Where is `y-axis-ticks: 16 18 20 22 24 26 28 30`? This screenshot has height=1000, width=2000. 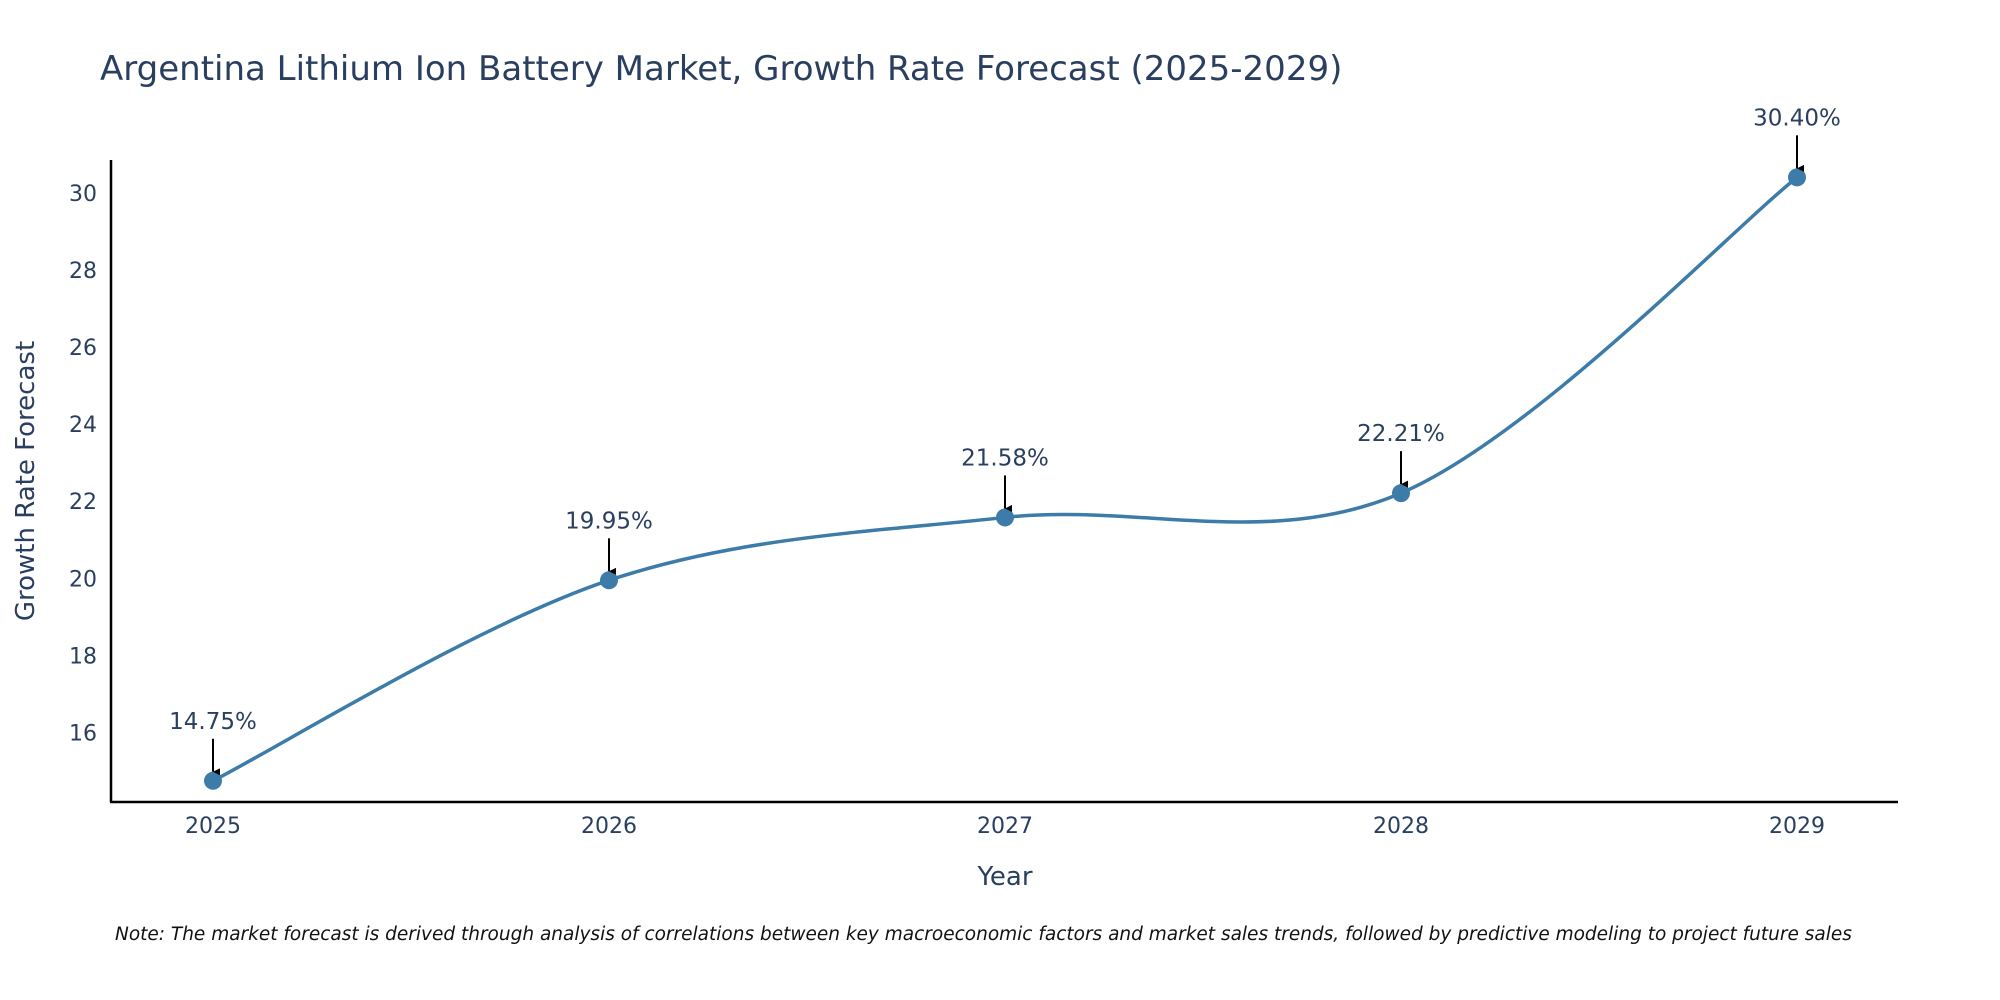
y-axis-ticks: 16 18 20 22 24 26 28 30 is located at coordinates (83, 464).